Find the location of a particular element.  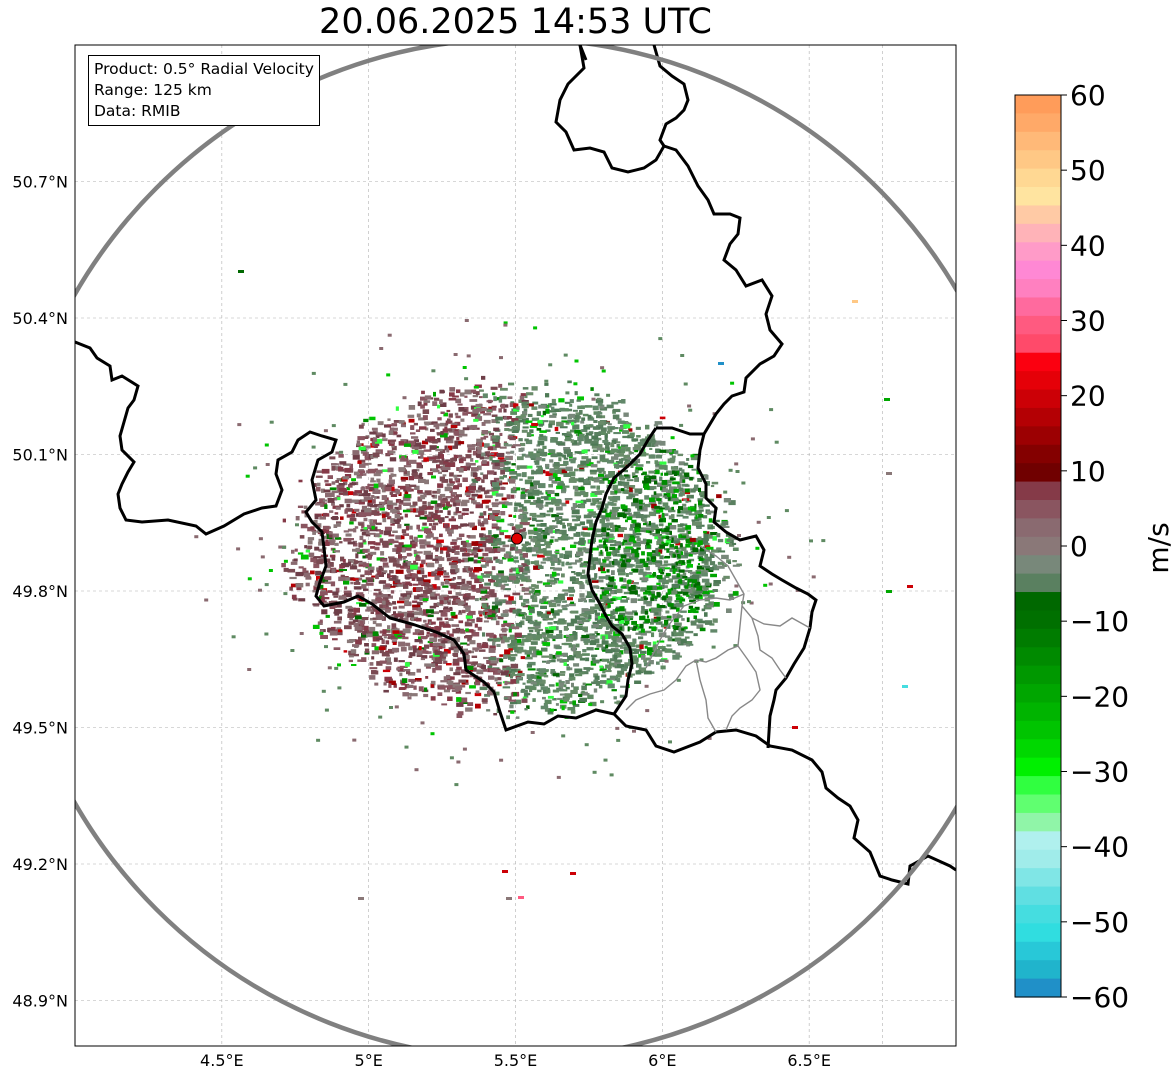

colorbar-tick-label: −20 is located at coordinates (1099, 696).